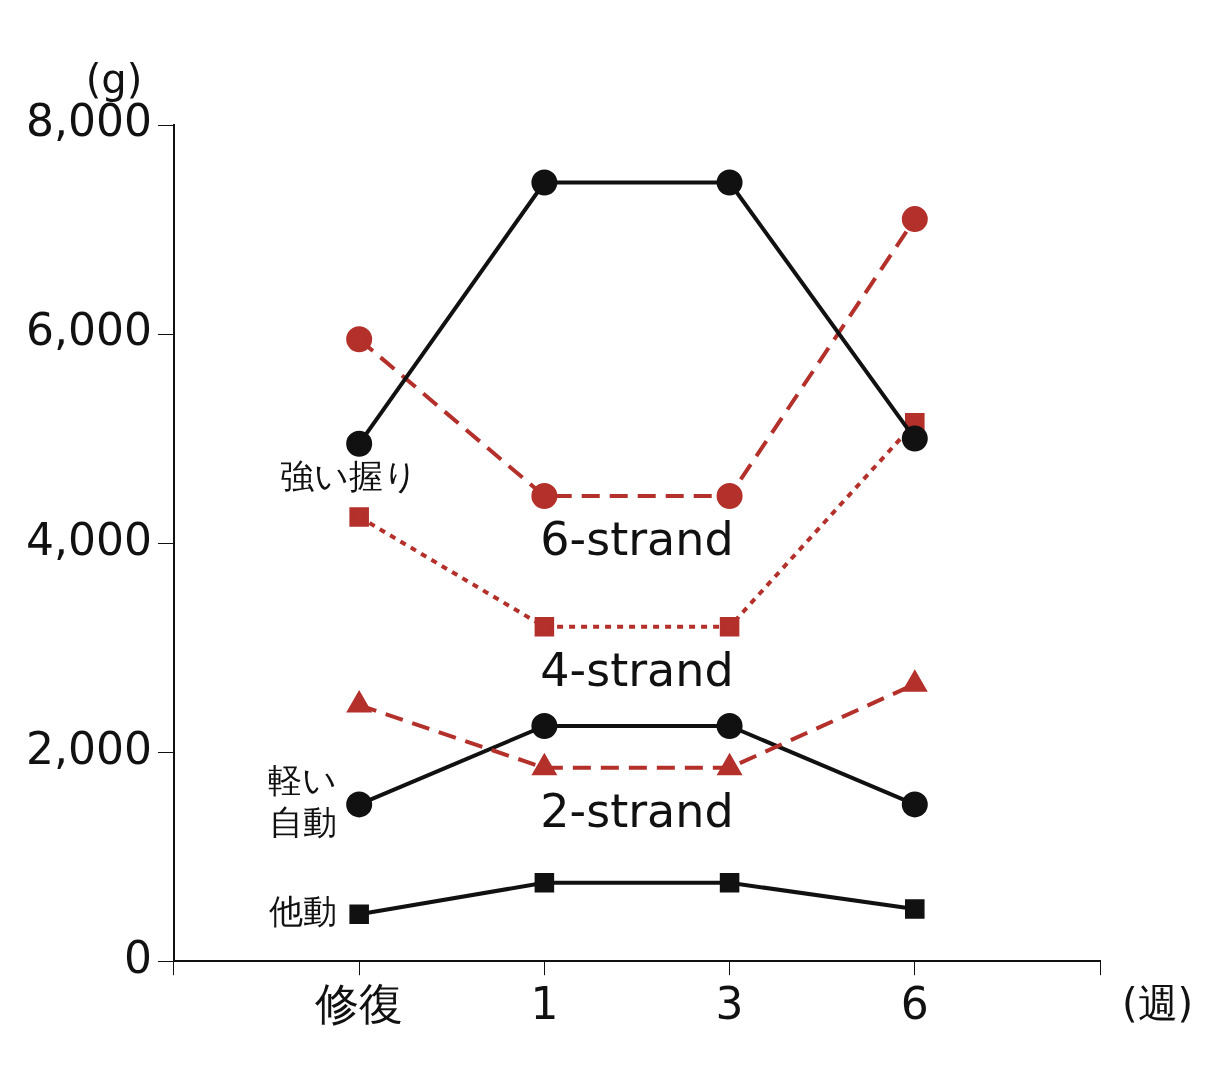  Describe the element at coordinates (88, 539) in the screenshot. I see `y-tick-label: 4,000` at that location.